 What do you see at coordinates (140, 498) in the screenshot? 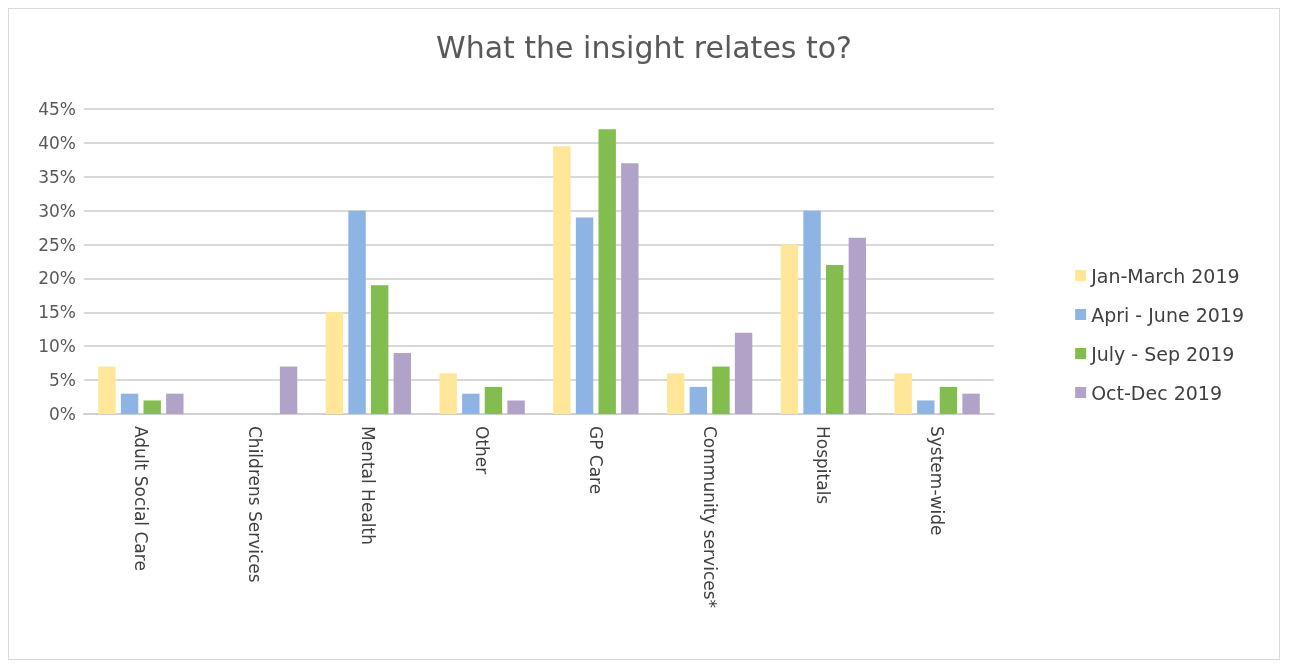
I see `x-tick-label: Adult Social Care` at bounding box center [140, 498].